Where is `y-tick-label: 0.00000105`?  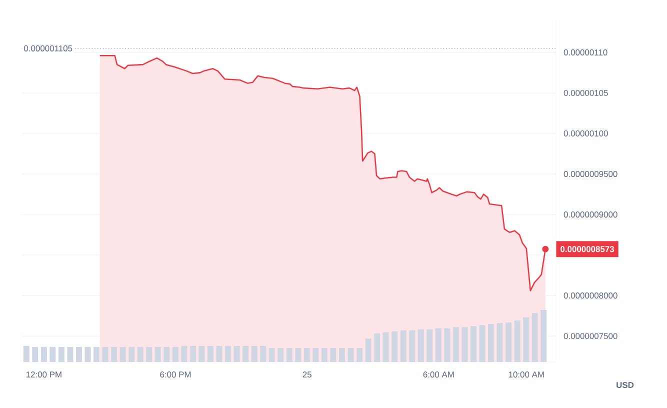
y-tick-label: 0.00000105 is located at coordinates (586, 93).